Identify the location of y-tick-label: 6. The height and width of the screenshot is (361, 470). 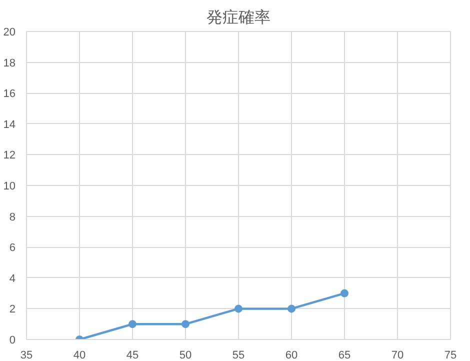
(12, 248).